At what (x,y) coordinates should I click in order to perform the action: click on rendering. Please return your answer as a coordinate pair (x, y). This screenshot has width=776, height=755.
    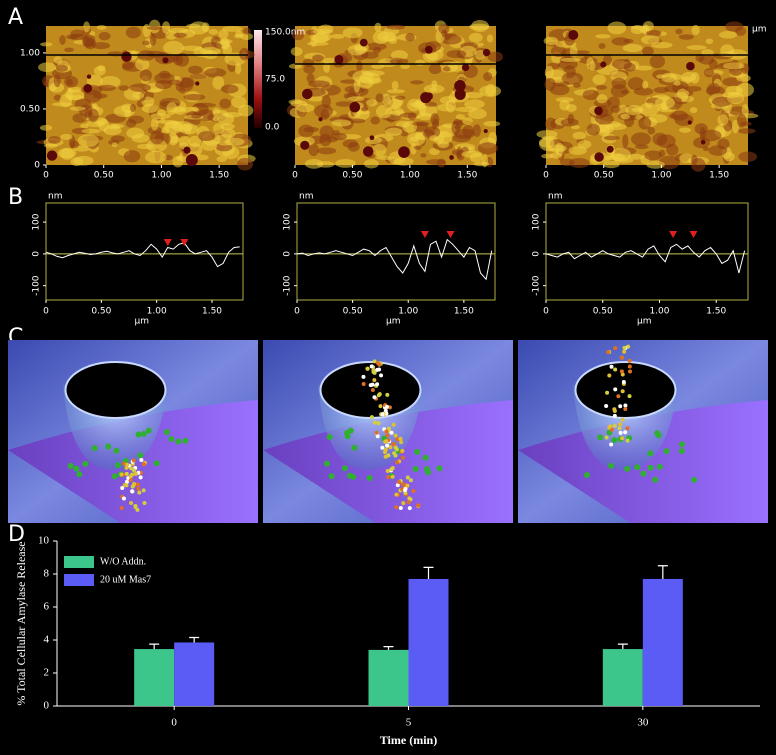
    Looking at the image, I should click on (133, 431).